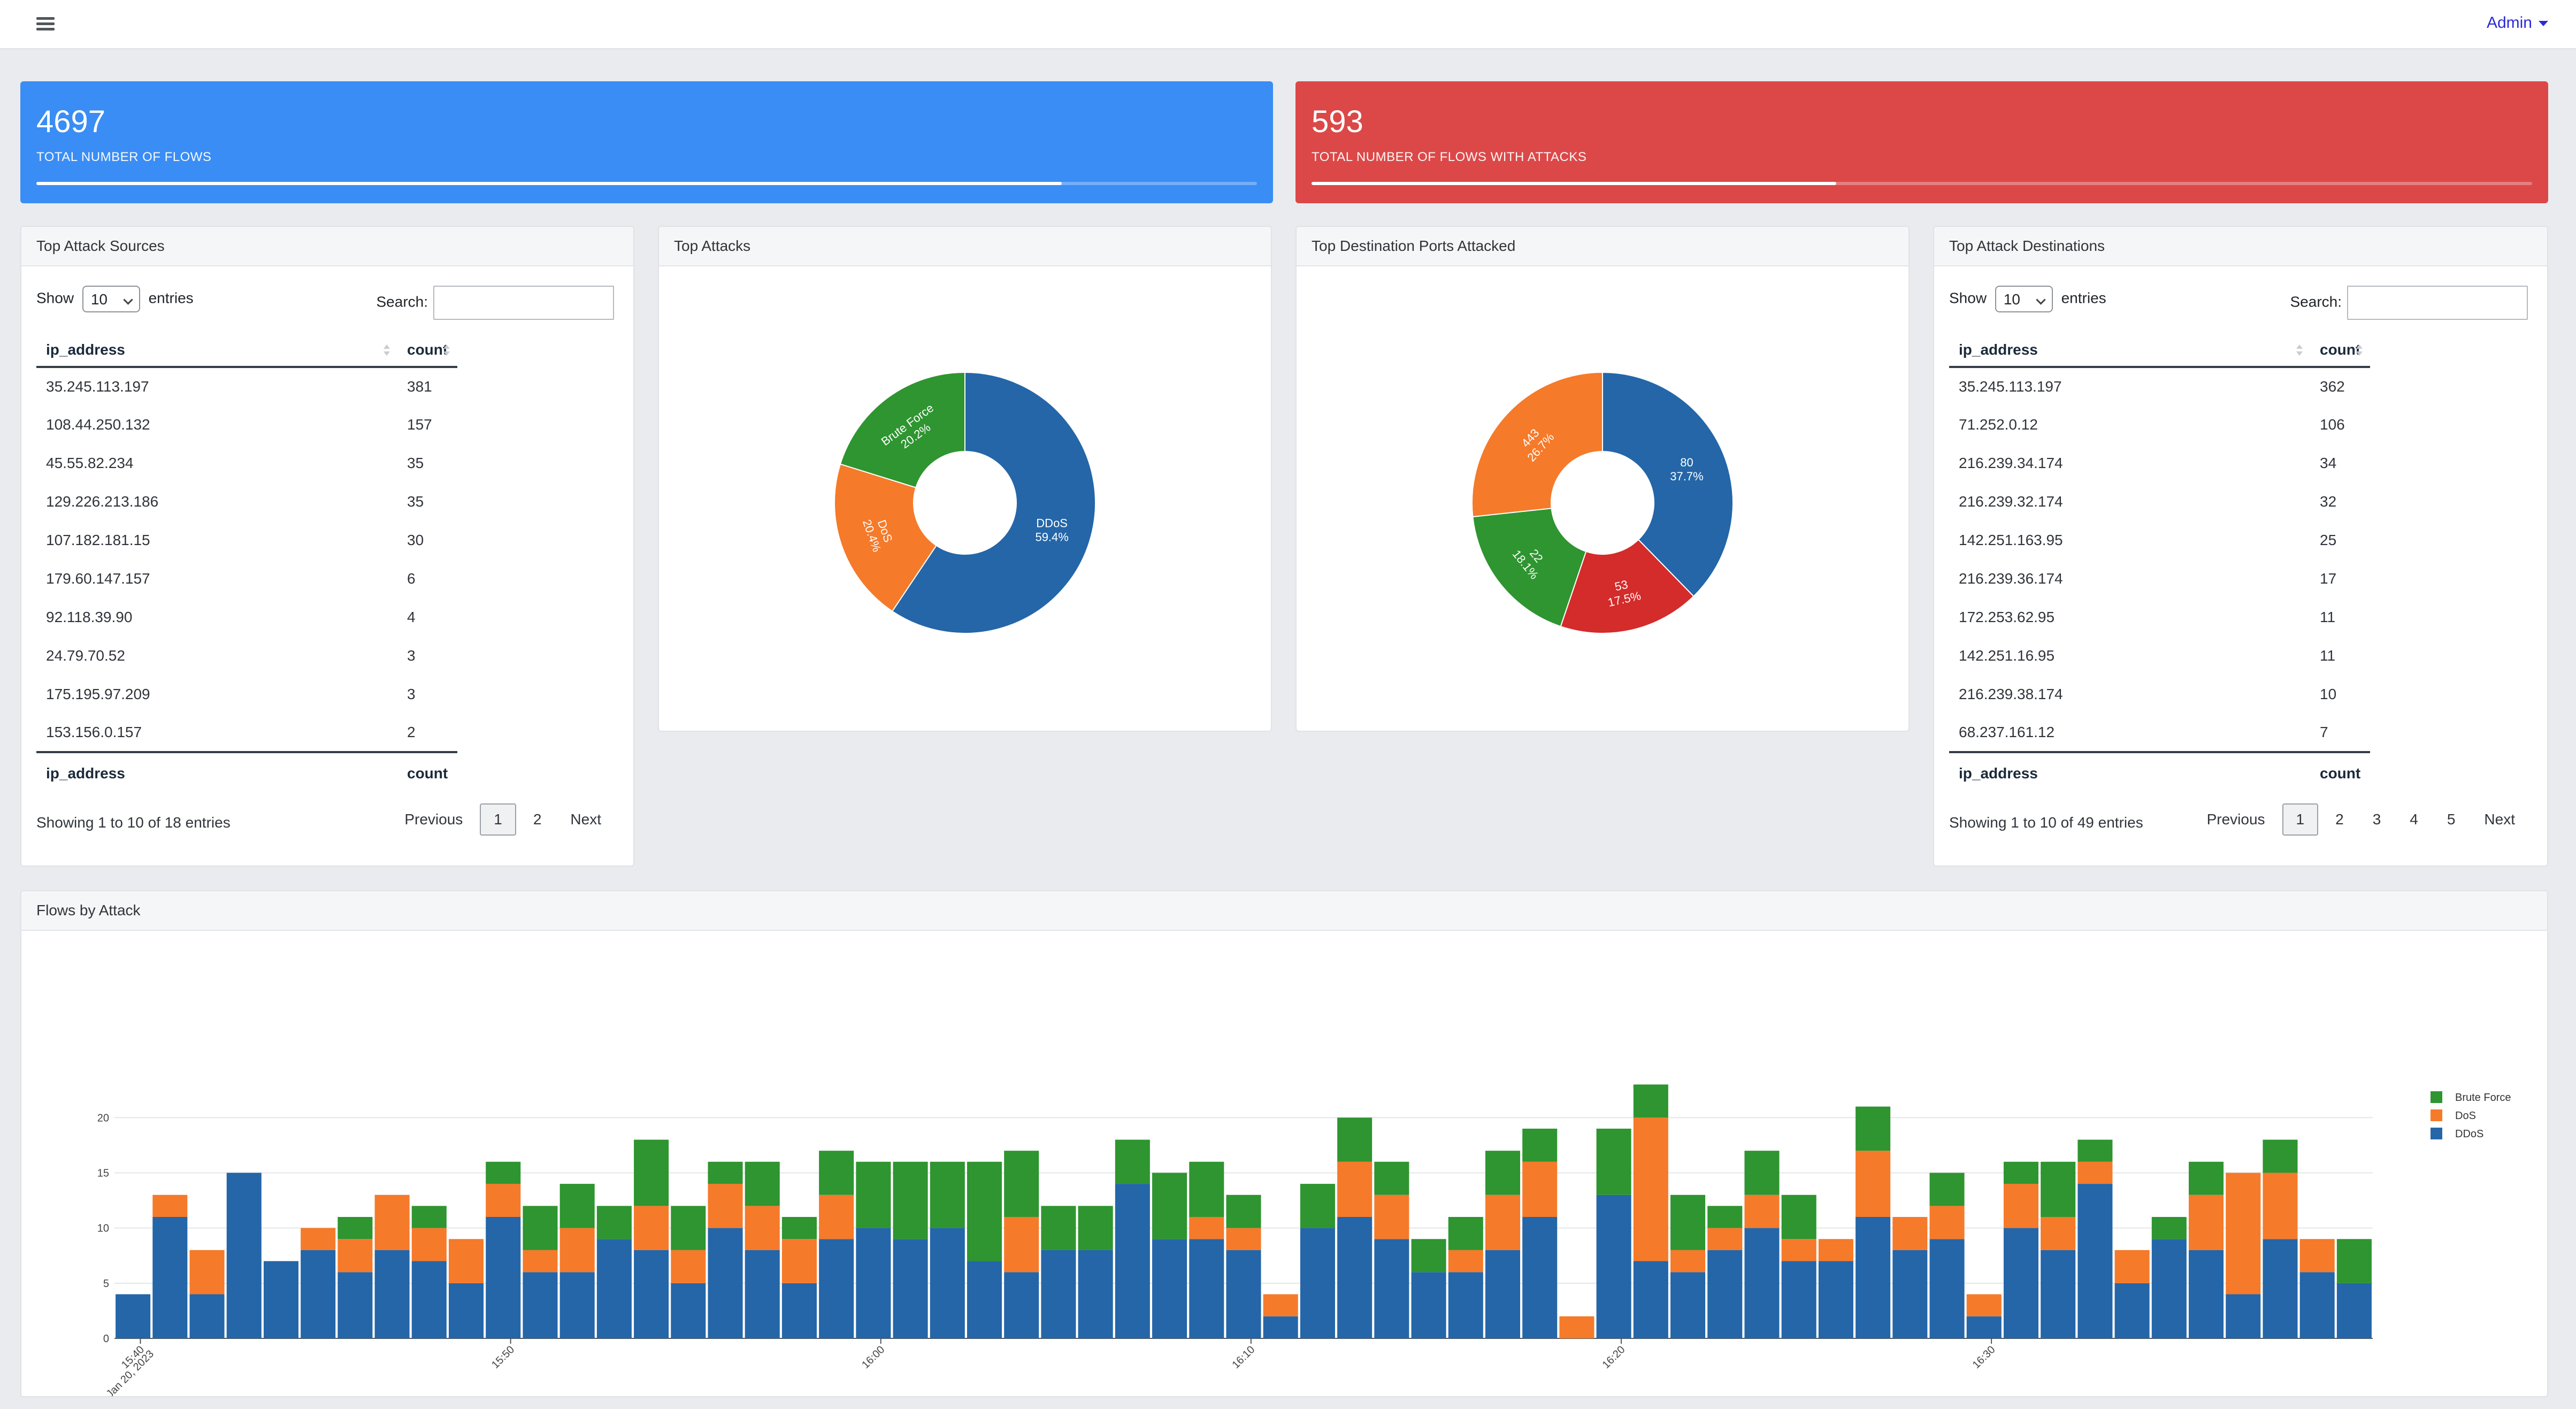 The image size is (2576, 1409). Describe the element at coordinates (2469, 1134) in the screenshot. I see `legend-label: DDoS` at that location.